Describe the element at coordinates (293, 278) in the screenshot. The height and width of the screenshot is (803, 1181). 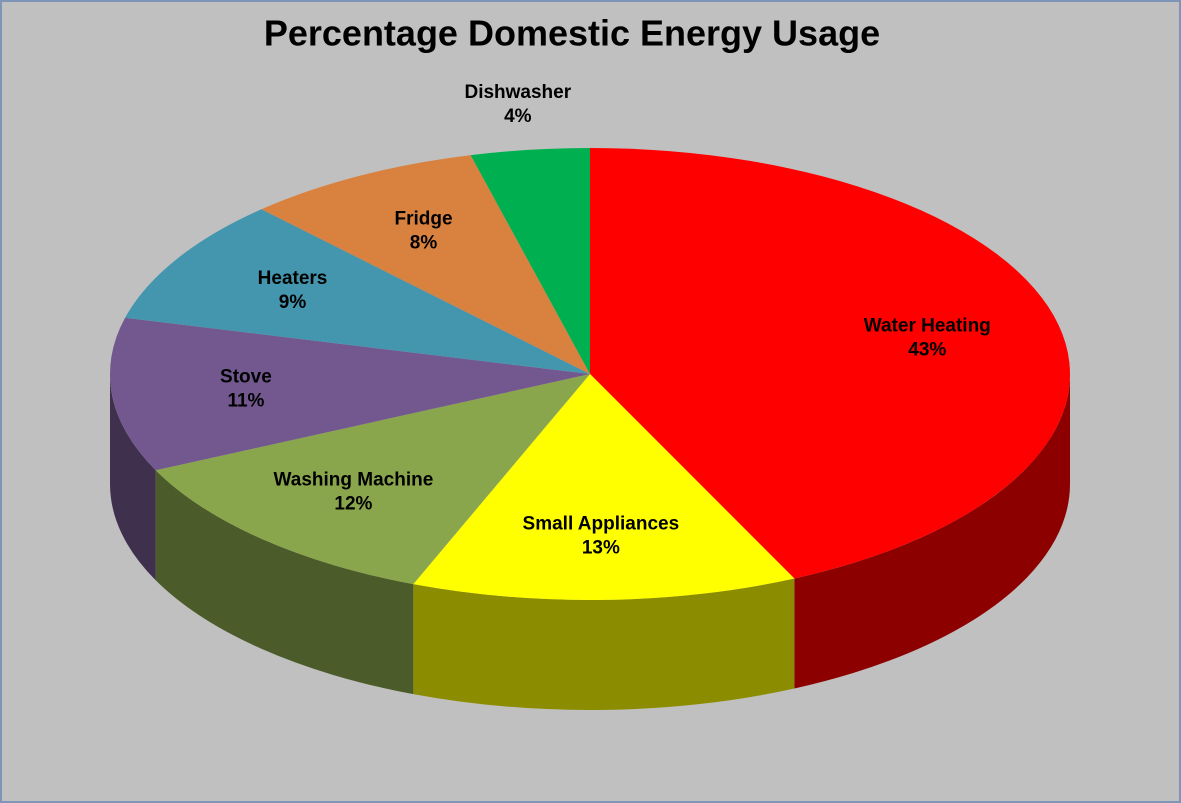
I see `data-label-name: Heaters` at that location.